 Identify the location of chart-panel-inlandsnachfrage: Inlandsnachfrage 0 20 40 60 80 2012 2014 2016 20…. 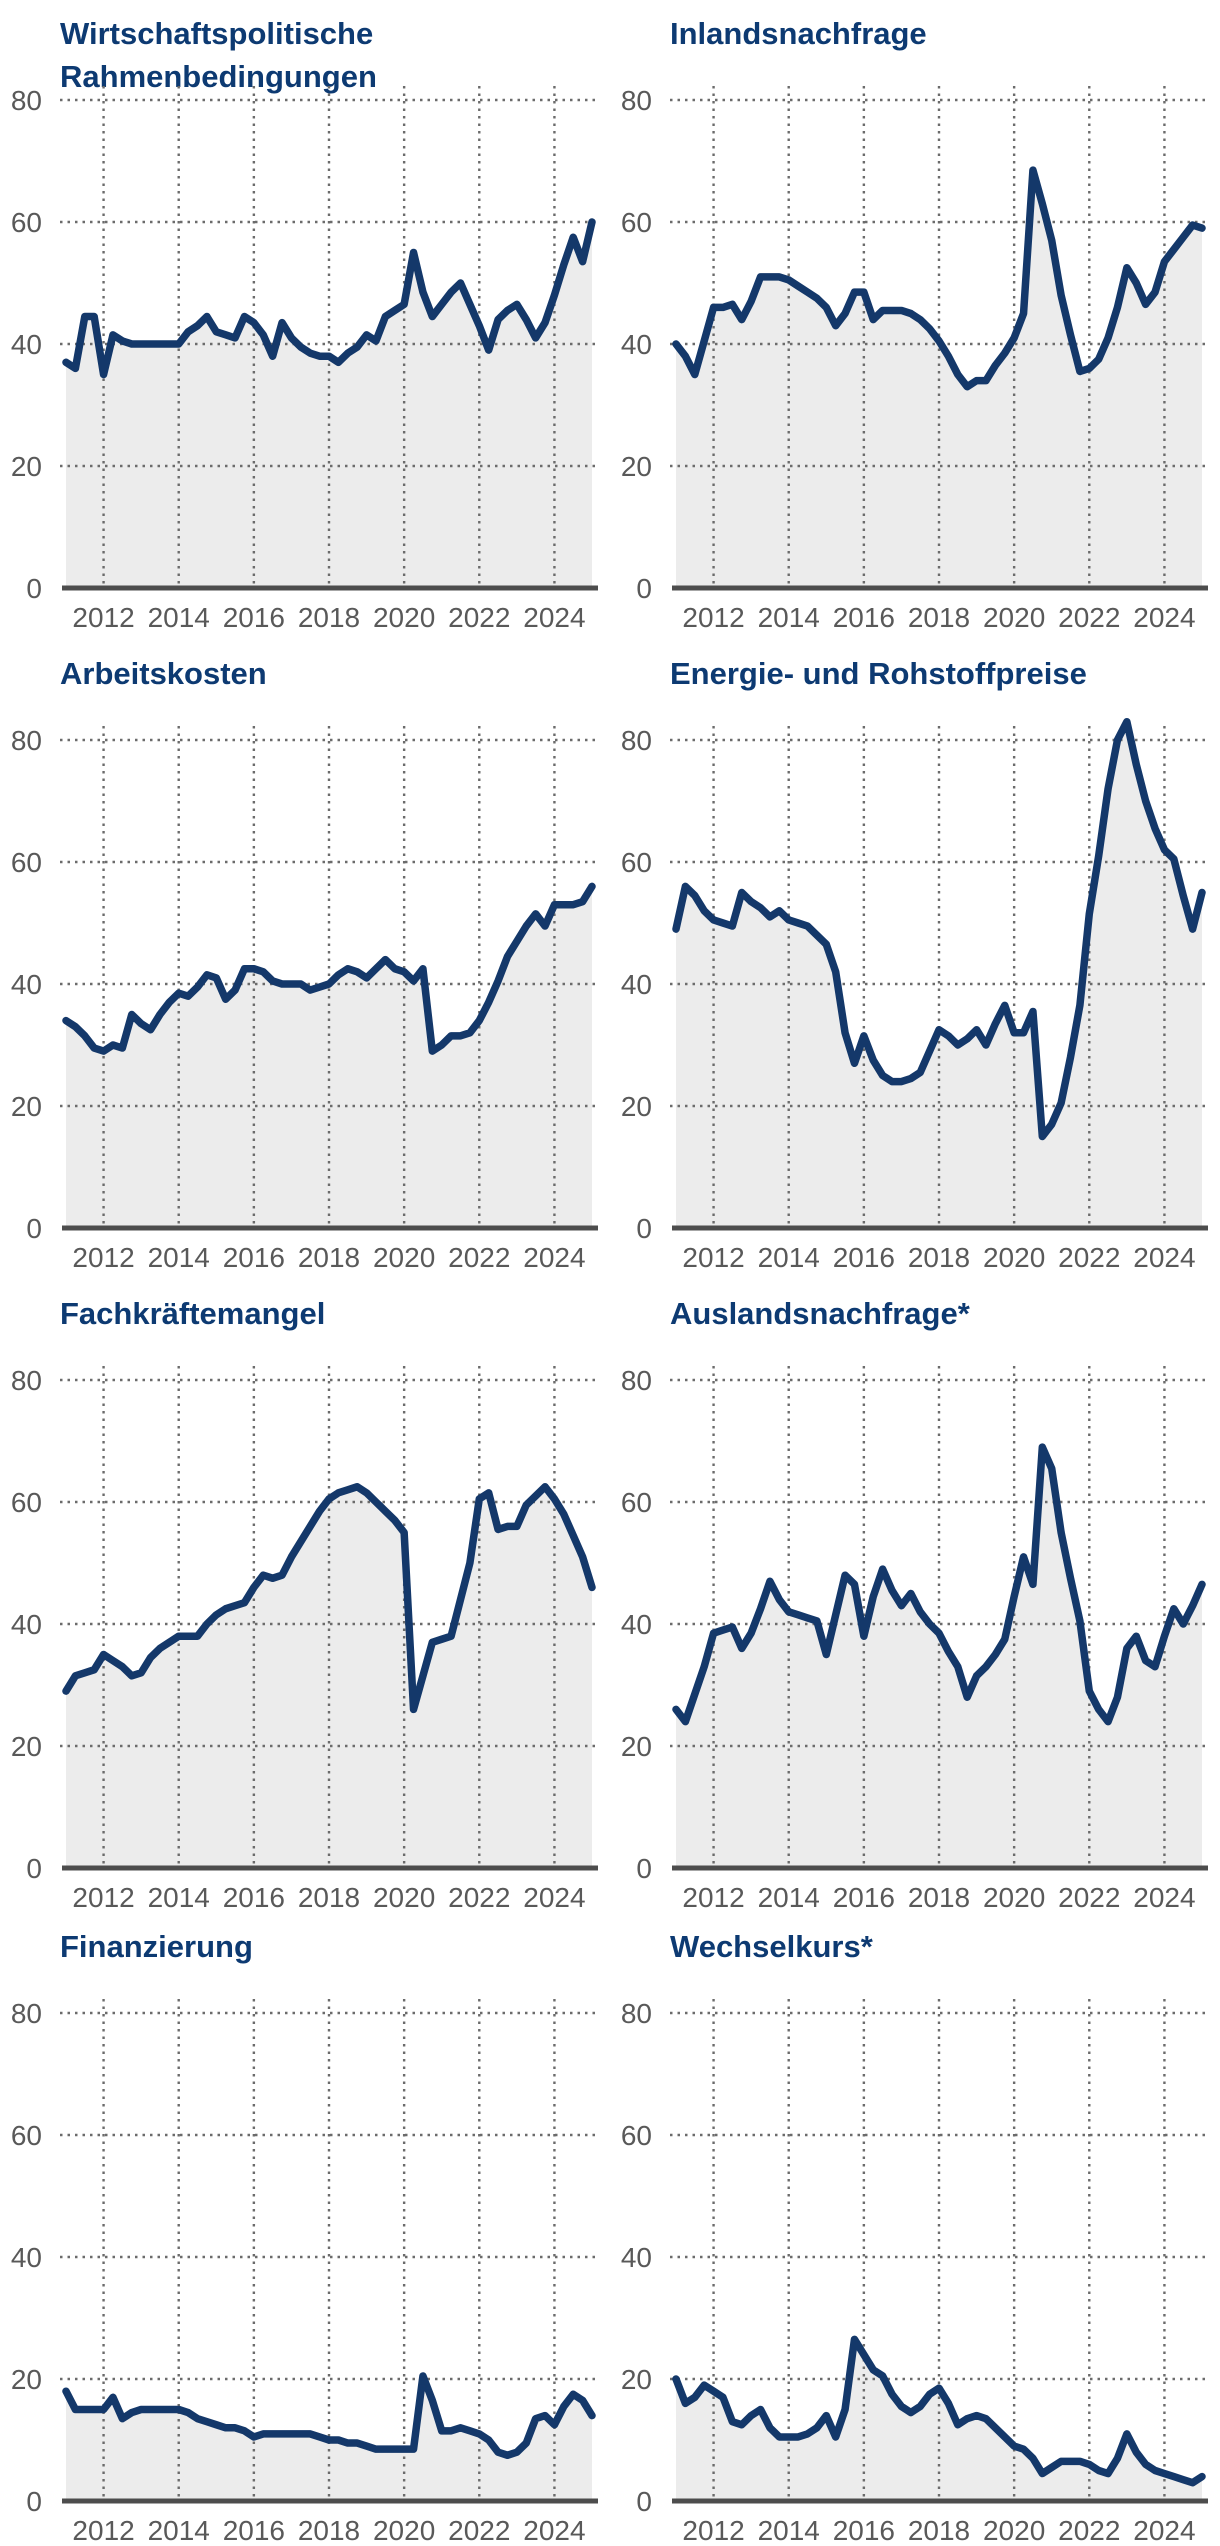
(915, 320).